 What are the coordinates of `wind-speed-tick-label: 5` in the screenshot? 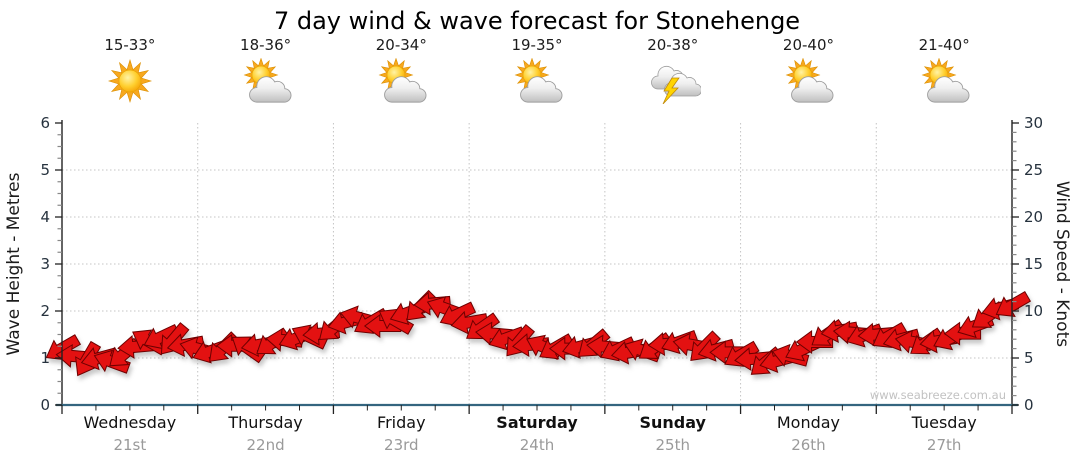 It's located at (1029, 358).